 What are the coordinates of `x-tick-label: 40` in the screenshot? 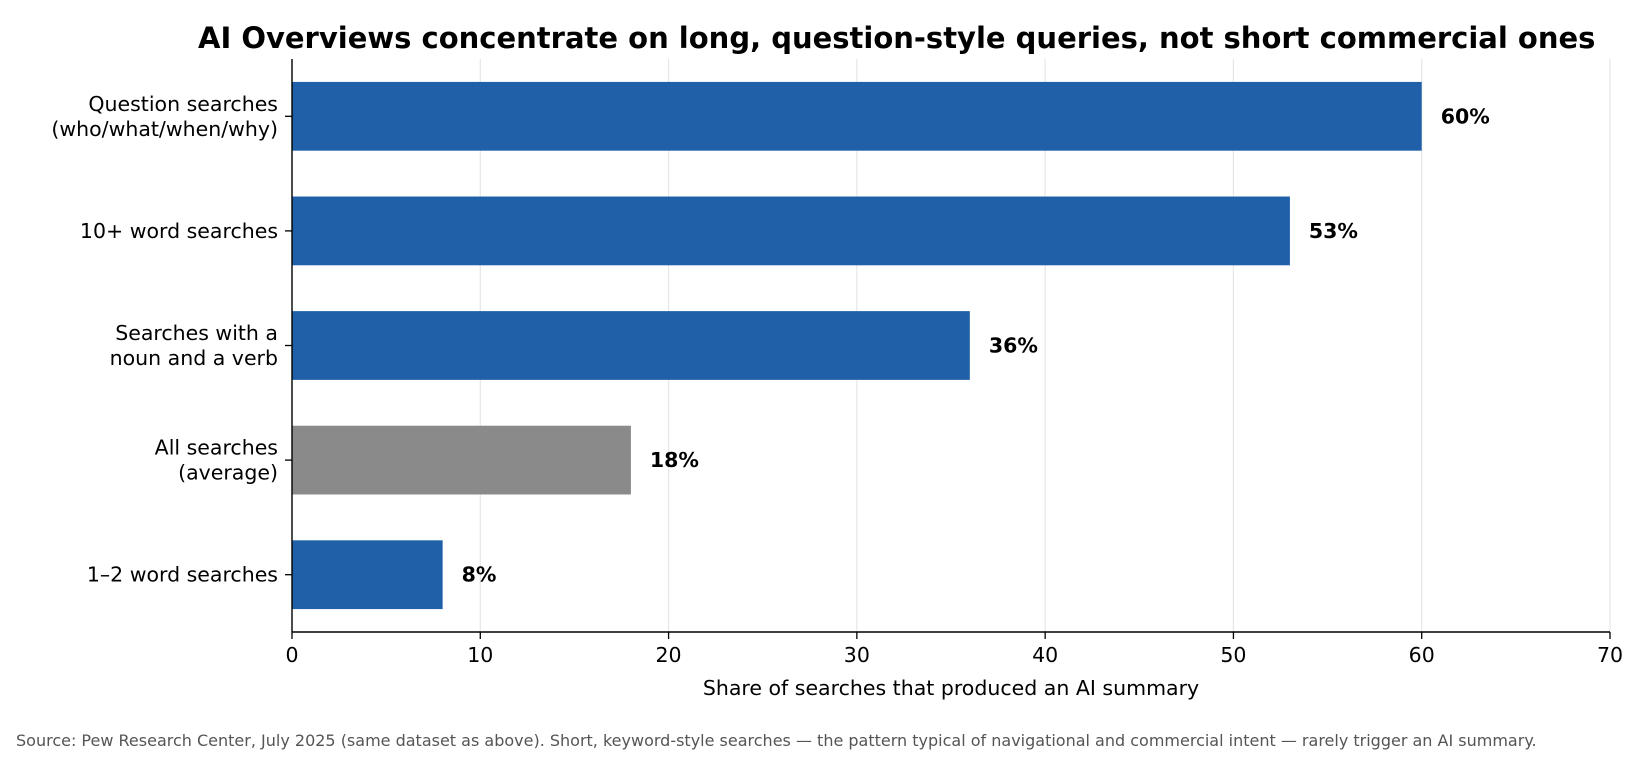 It's located at (1045, 655).